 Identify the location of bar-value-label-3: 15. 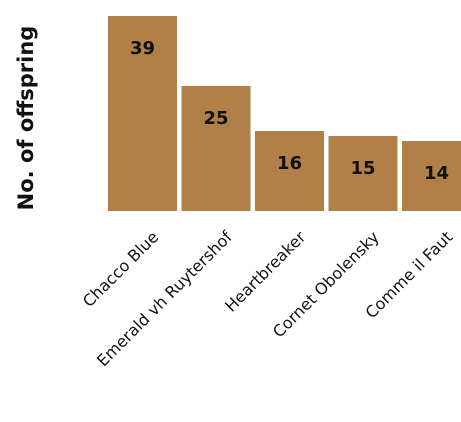
(362, 168).